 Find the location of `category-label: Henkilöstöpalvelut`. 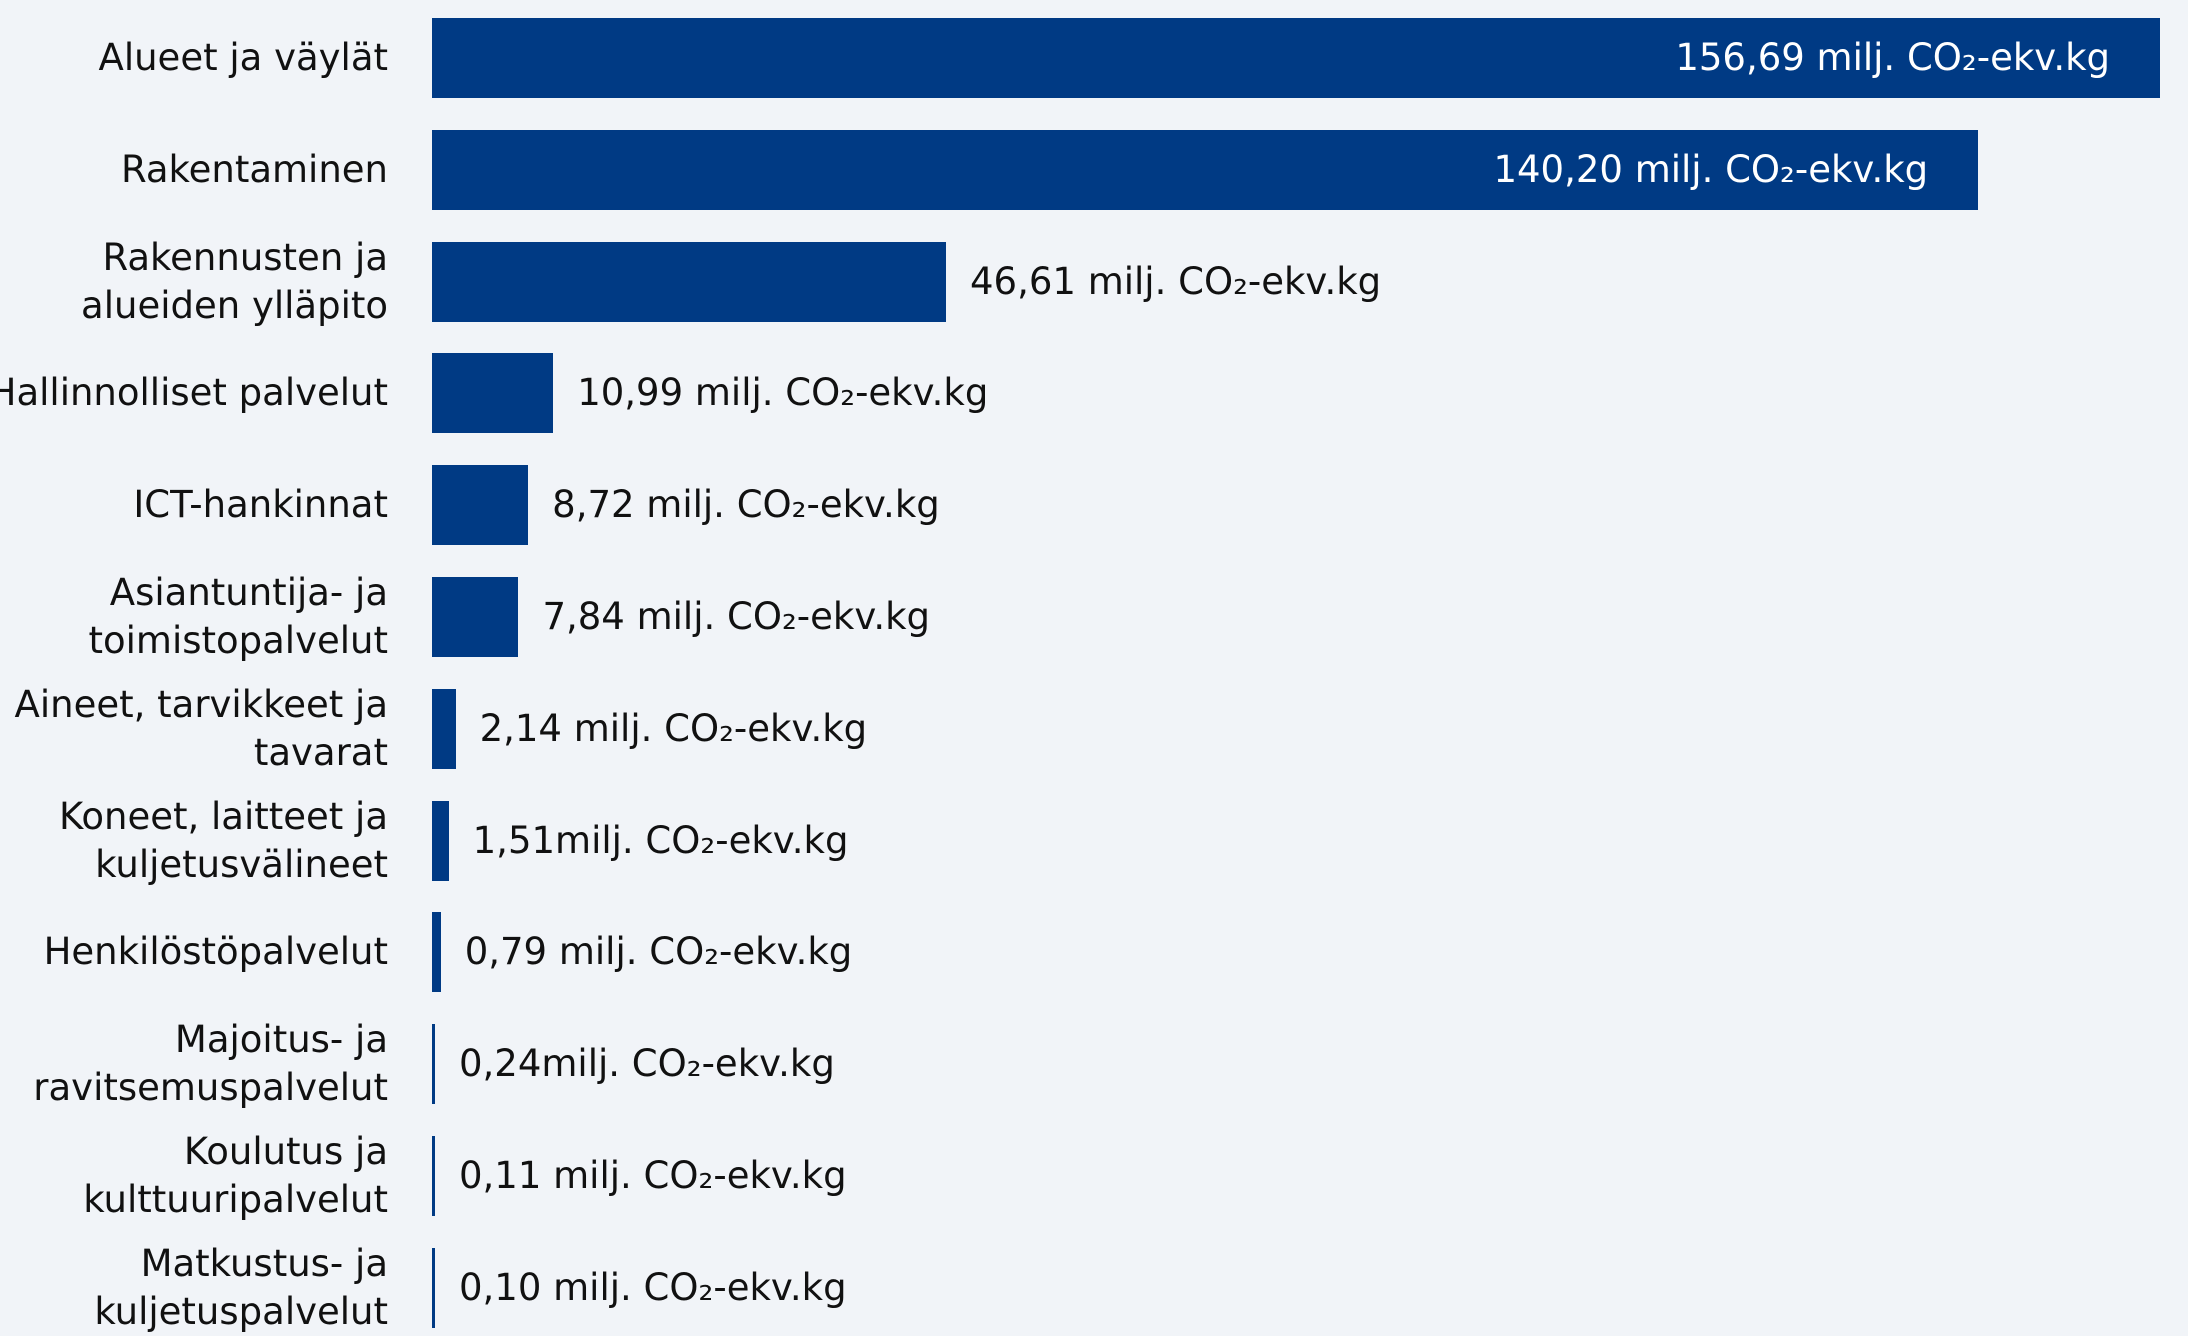

category-label: Henkilöstöpalvelut is located at coordinates (215, 952).